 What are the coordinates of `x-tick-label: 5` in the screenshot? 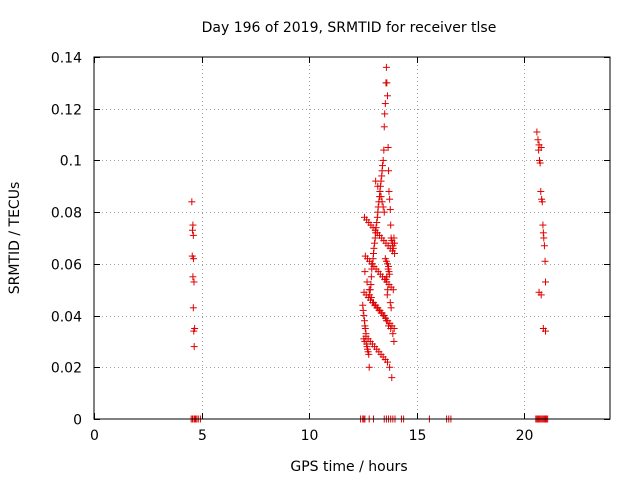 It's located at (202, 436).